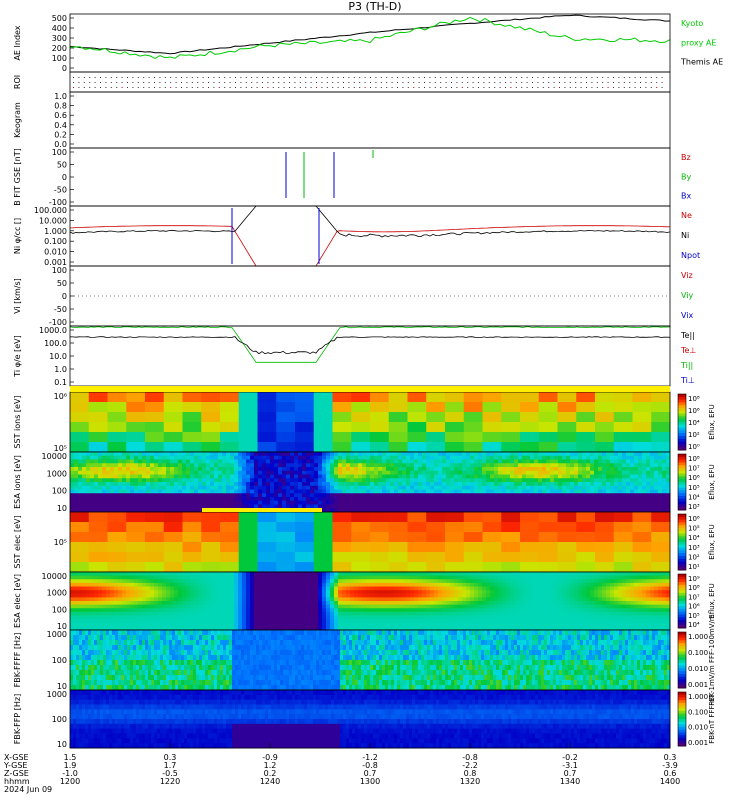 The width and height of the screenshot is (750, 800). What do you see at coordinates (694, 548) in the screenshot?
I see `colorbar-tick: 10³` at bounding box center [694, 548].